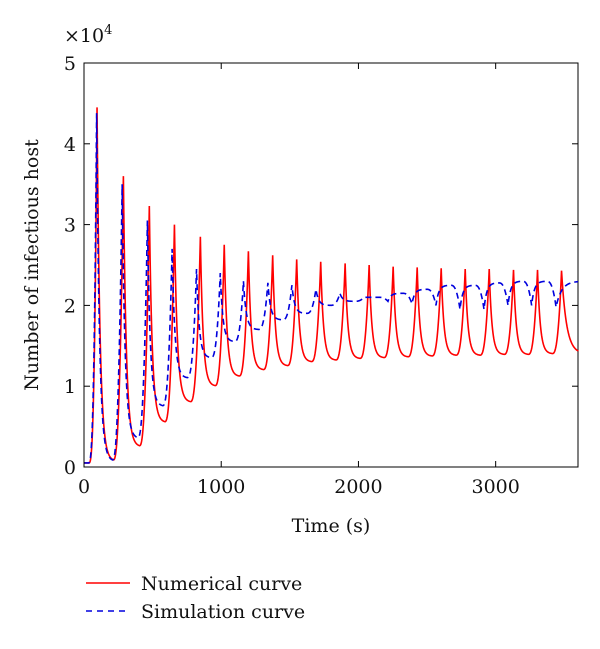 The image size is (600, 649). What do you see at coordinates (70, 226) in the screenshot?
I see `y-tick-label: 3` at bounding box center [70, 226].